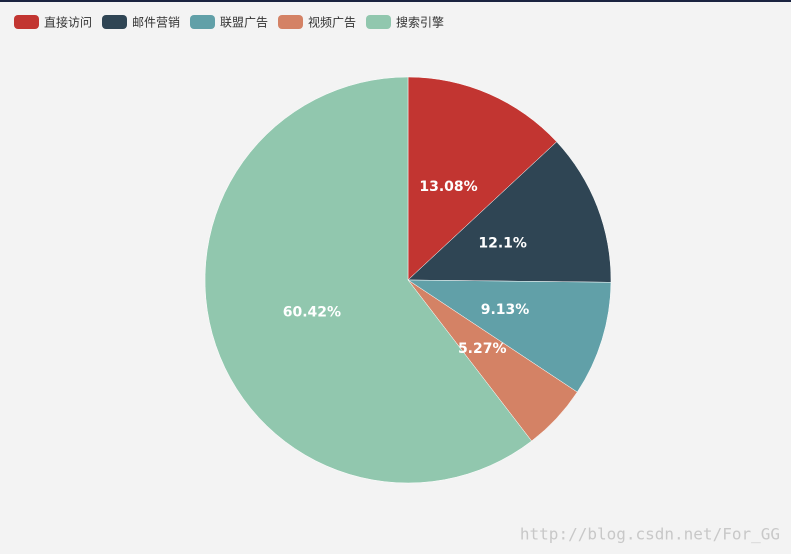 The image size is (791, 554). Describe the element at coordinates (650, 534) in the screenshot. I see `watermark: http://blog.csdn.net/For_GG` at that location.